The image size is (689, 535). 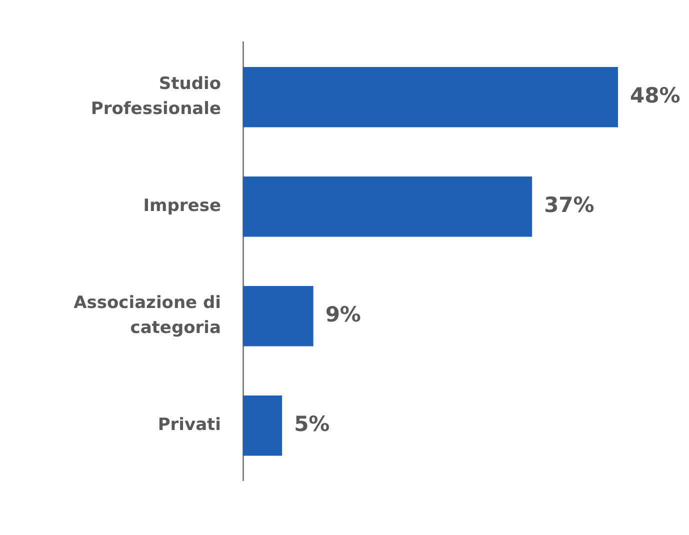 What do you see at coordinates (189, 425) in the screenshot?
I see `y-tick-label: Privati` at bounding box center [189, 425].